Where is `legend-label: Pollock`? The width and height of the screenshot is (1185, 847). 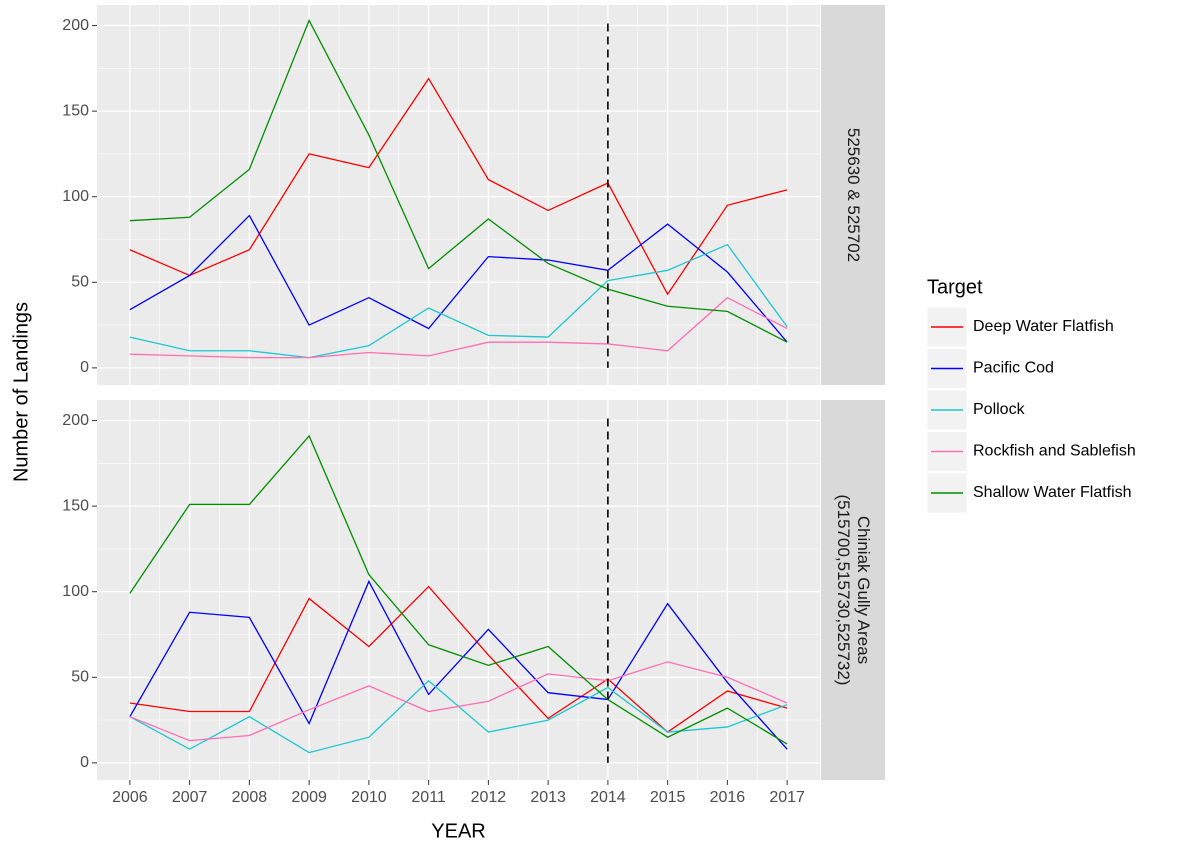 legend-label: Pollock is located at coordinates (999, 409).